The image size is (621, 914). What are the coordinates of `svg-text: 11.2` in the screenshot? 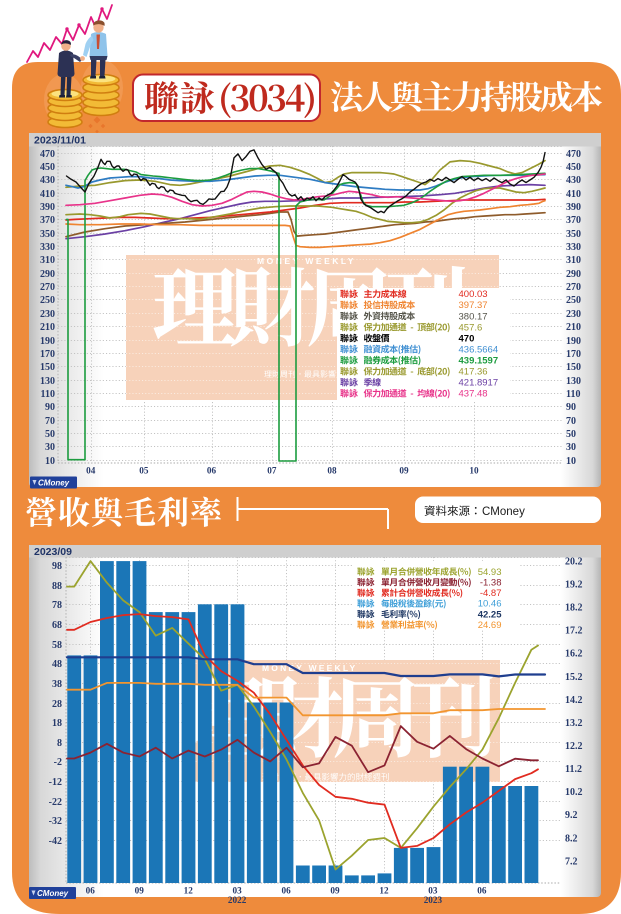 It's located at (573, 769).